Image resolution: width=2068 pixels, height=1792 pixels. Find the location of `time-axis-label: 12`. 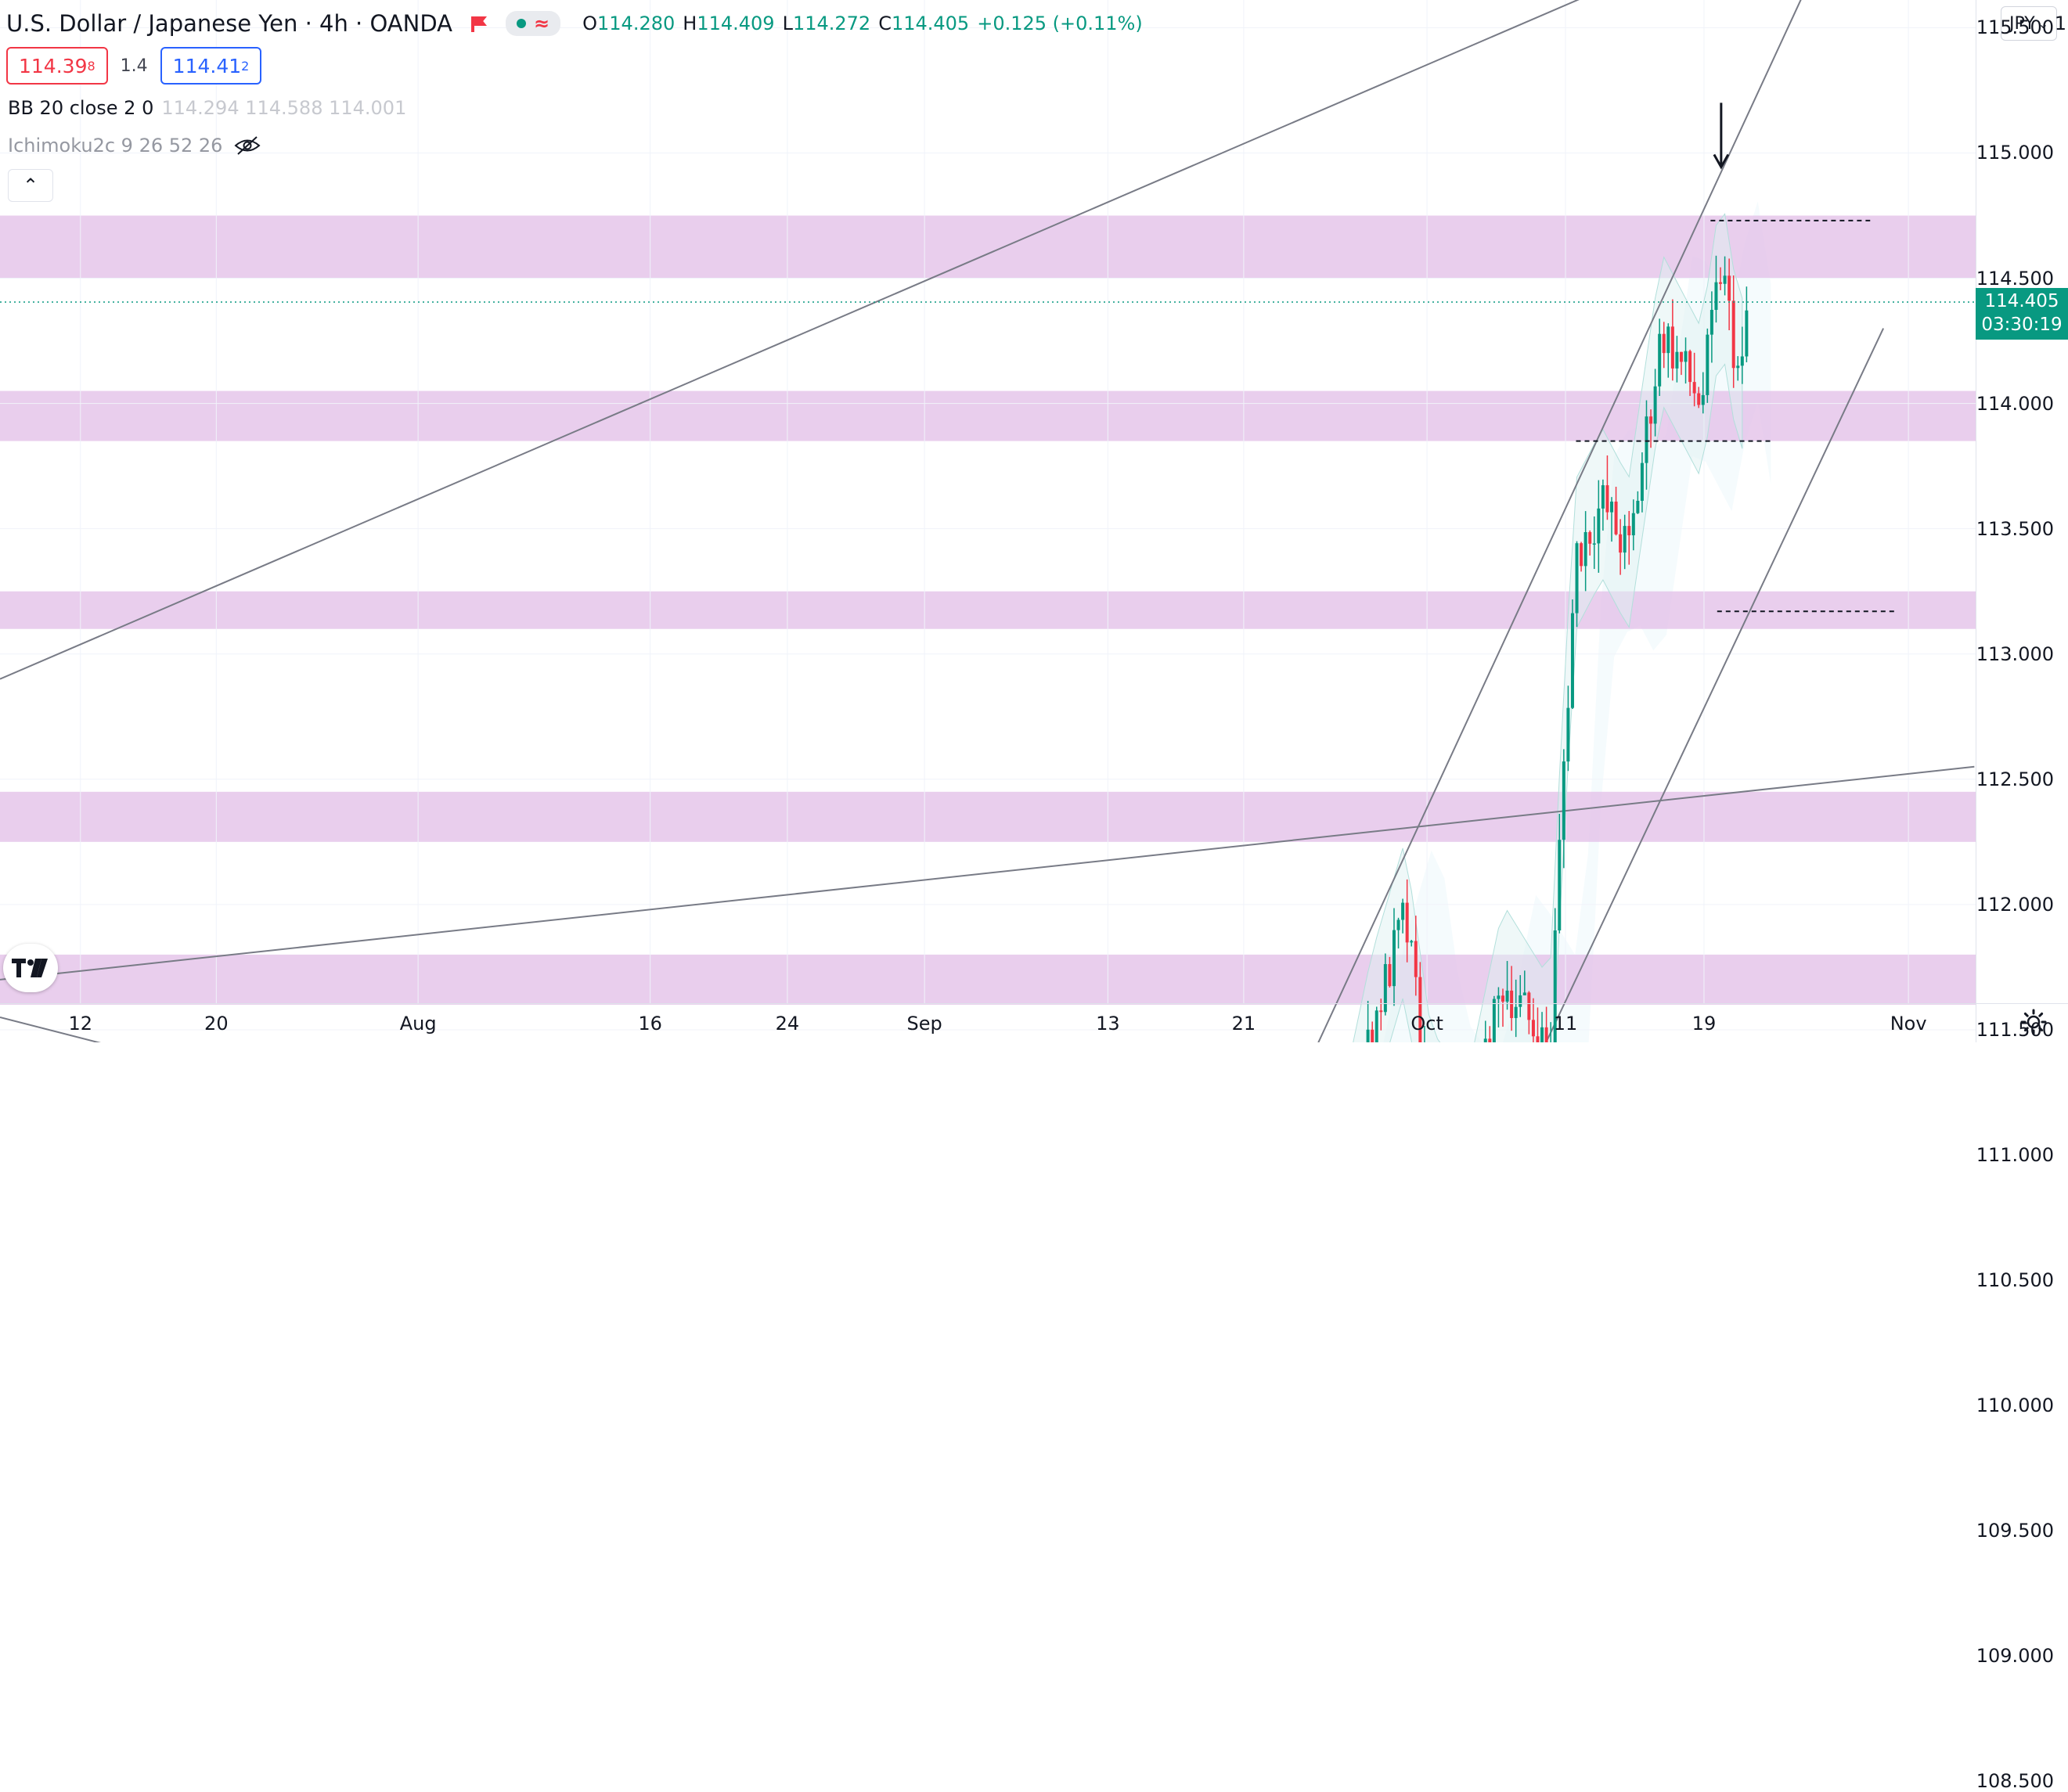

time-axis-label: 12 is located at coordinates (80, 1024).